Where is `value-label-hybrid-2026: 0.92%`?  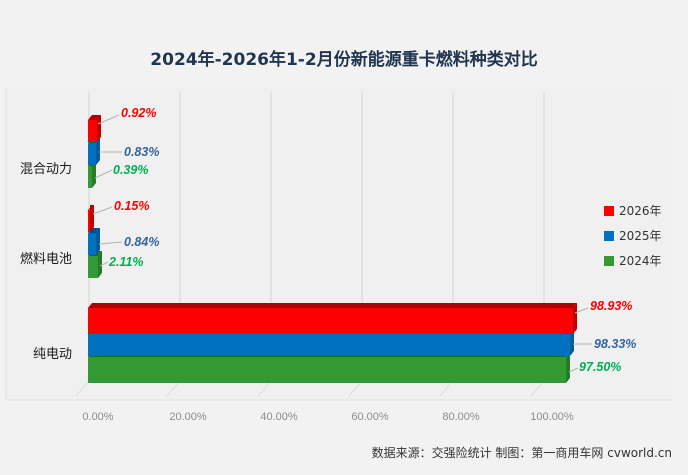
value-label-hybrid-2026: 0.92% is located at coordinates (139, 113).